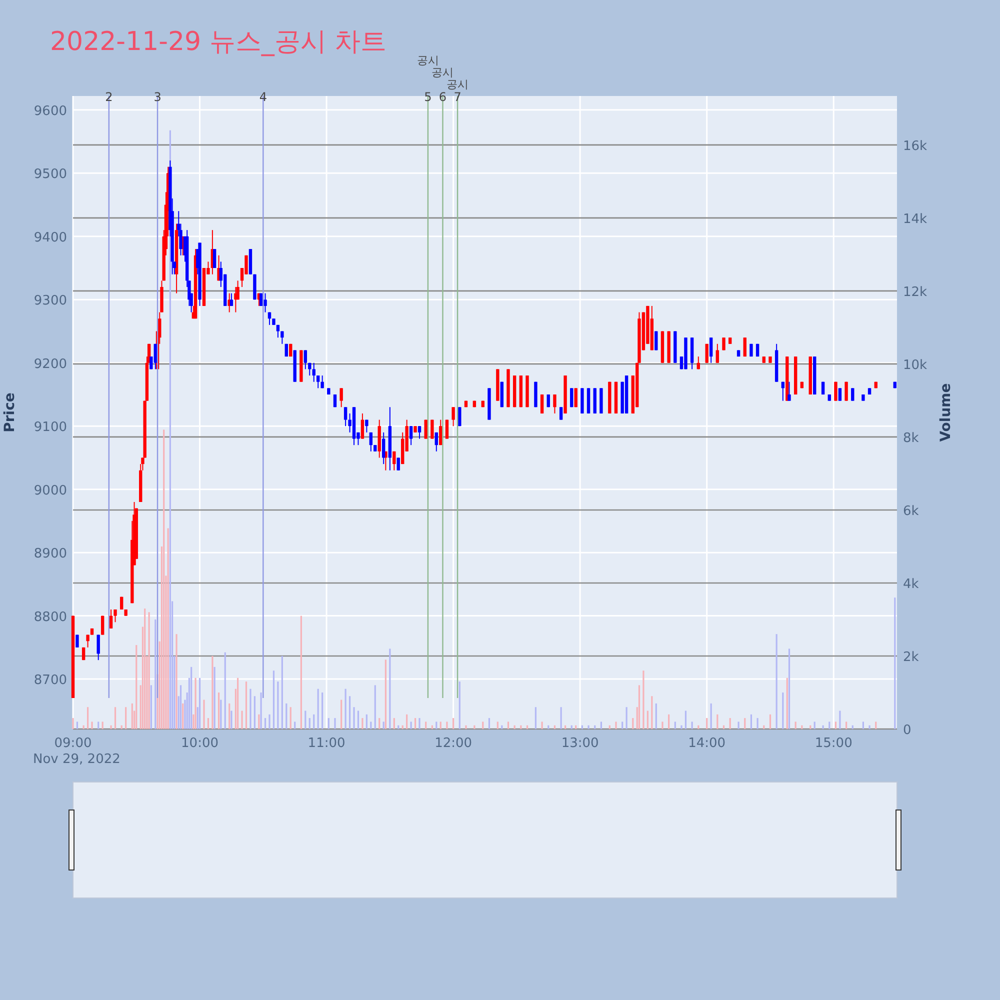 The image size is (1000, 1000). Describe the element at coordinates (50, 680) in the screenshot. I see `y-tick-label: 8700` at that location.